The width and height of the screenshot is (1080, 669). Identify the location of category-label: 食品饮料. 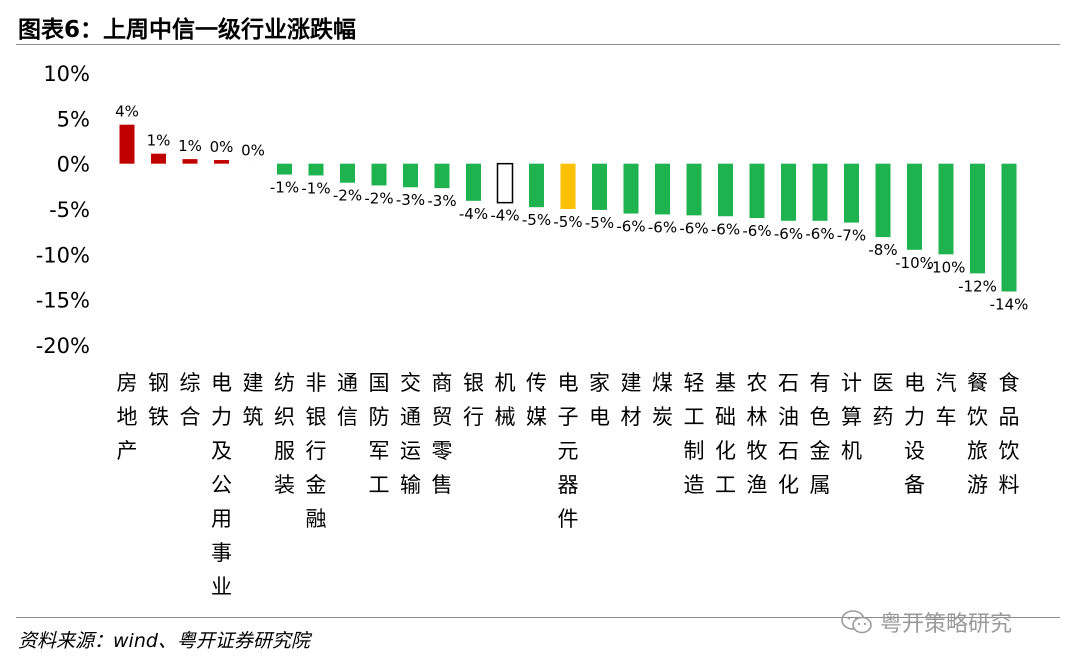
(1009, 434).